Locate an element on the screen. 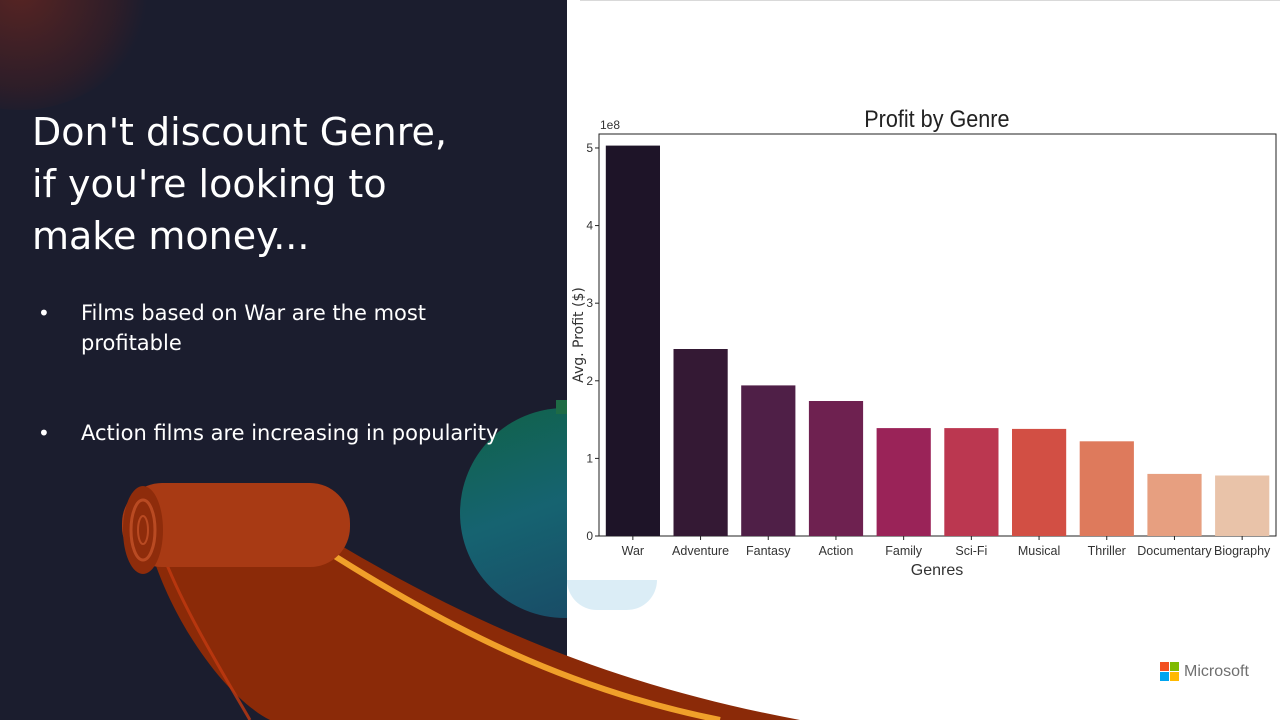  logo-square-red is located at coordinates (1164, 666).